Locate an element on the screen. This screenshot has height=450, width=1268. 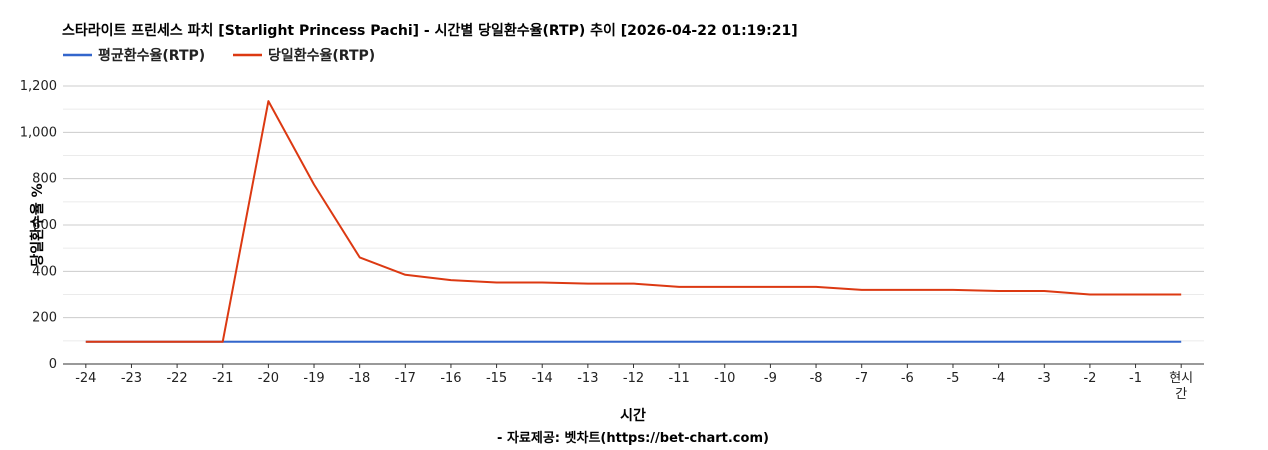
x-tick-label: -18 is located at coordinates (359, 378).